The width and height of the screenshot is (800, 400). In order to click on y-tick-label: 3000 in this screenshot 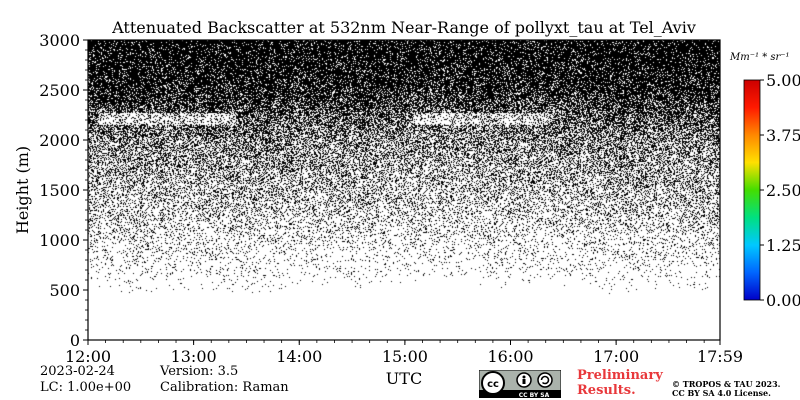, I will do `click(59, 40)`.